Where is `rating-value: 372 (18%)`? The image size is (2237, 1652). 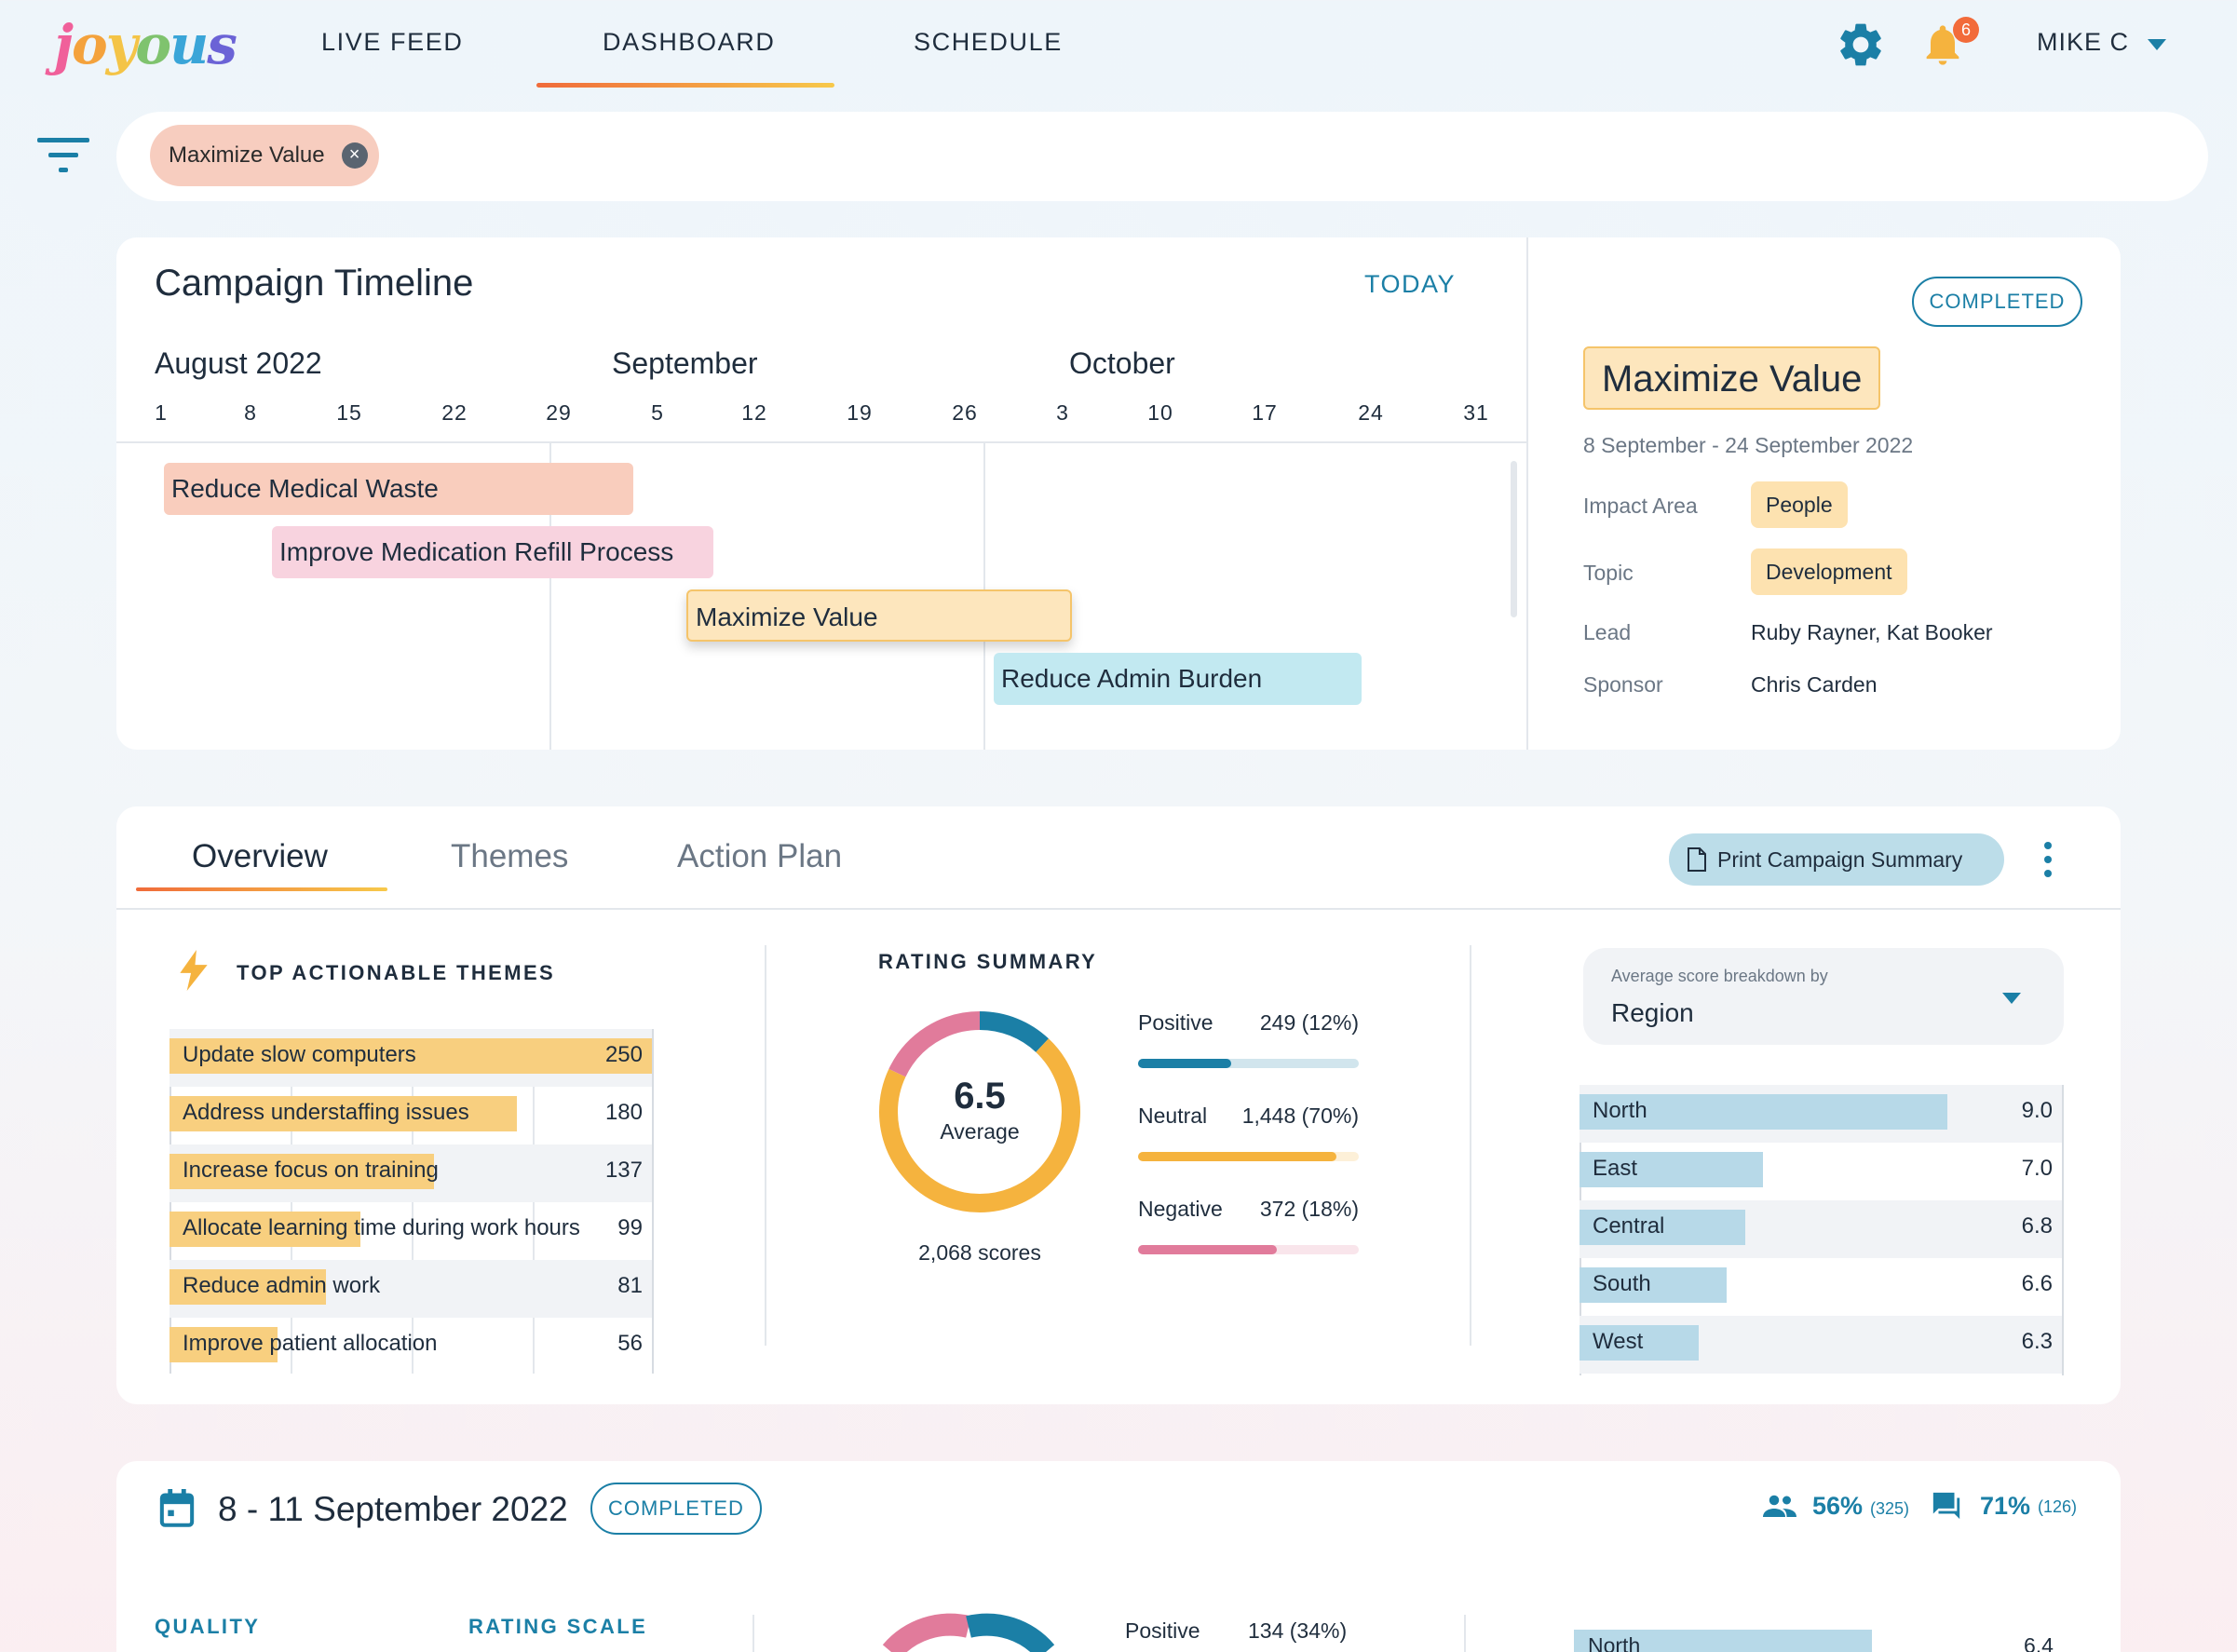 rating-value: 372 (18%) is located at coordinates (1309, 1209).